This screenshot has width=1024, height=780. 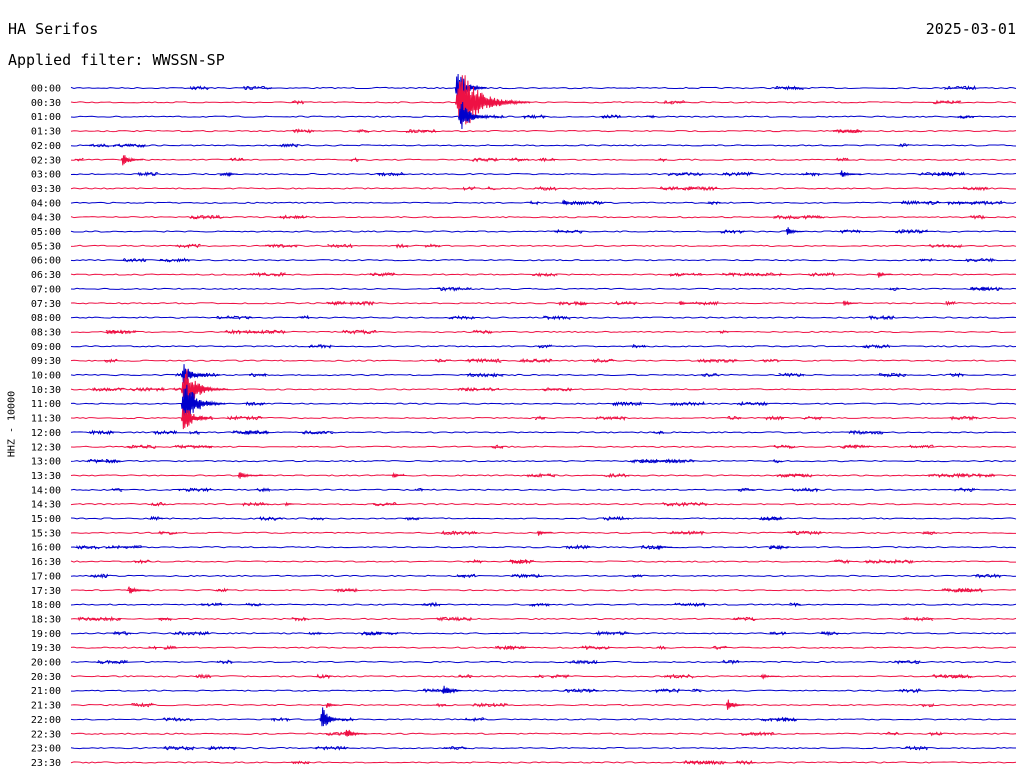 I want to click on row-time-label: 13:00, so click(x=46, y=462).